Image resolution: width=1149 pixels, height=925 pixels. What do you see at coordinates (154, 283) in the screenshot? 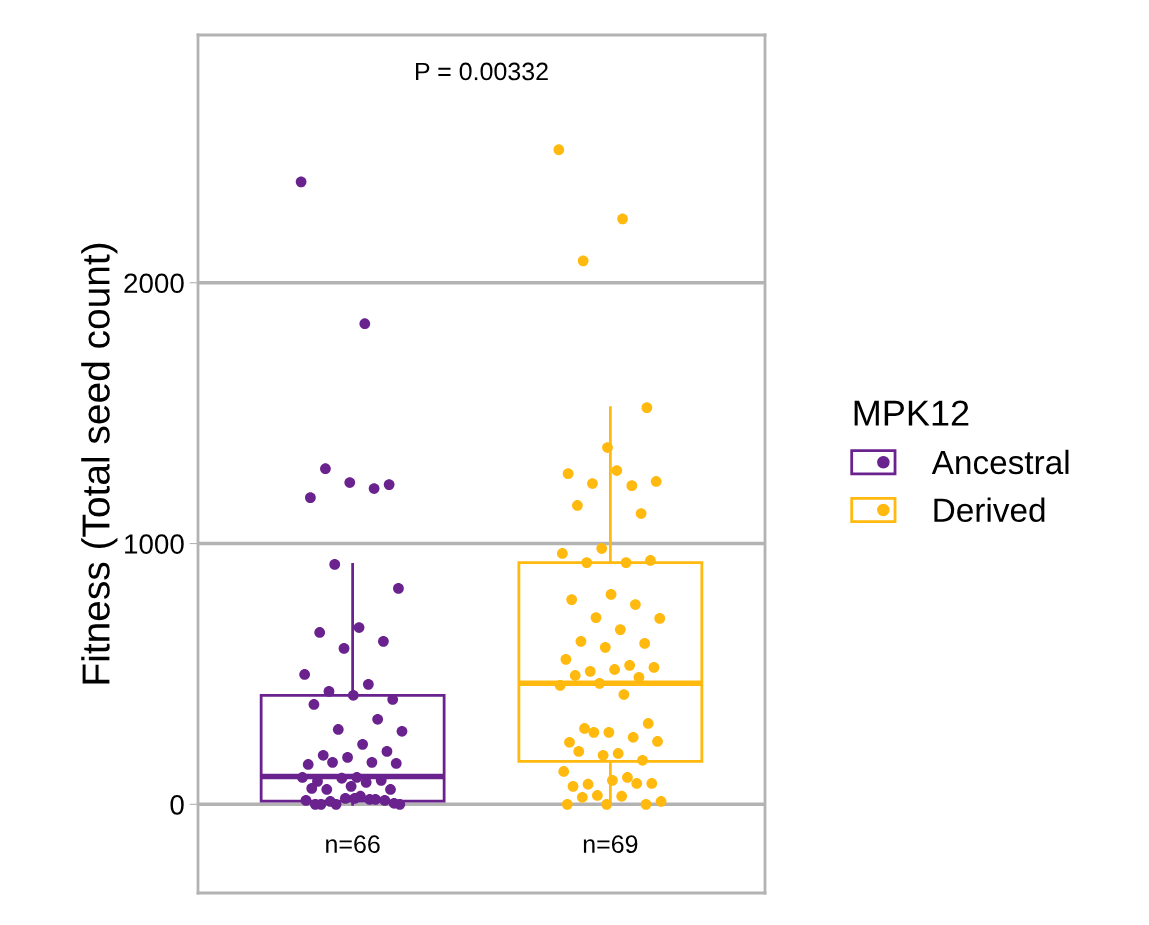
I see `y-tick-label: 2000` at bounding box center [154, 283].